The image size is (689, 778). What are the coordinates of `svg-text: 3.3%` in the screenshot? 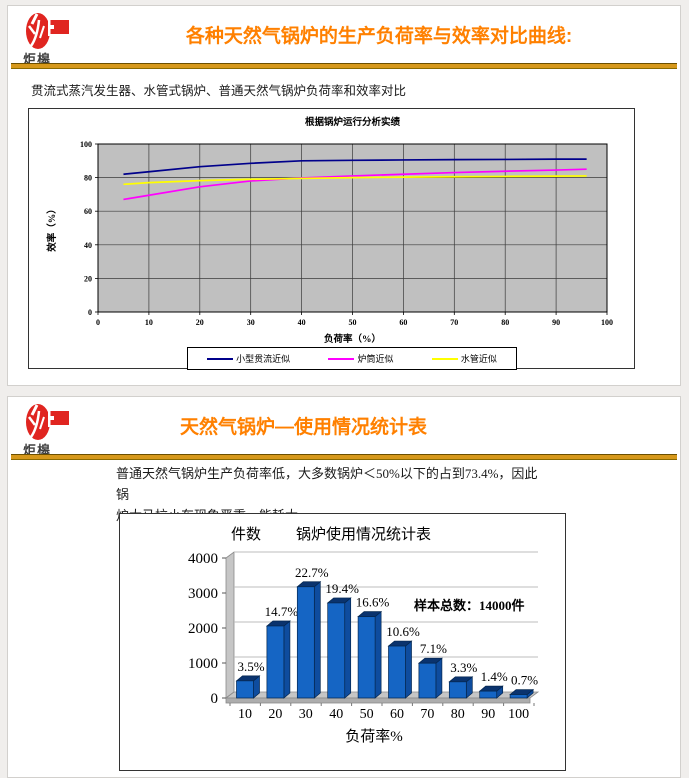 It's located at (463, 667).